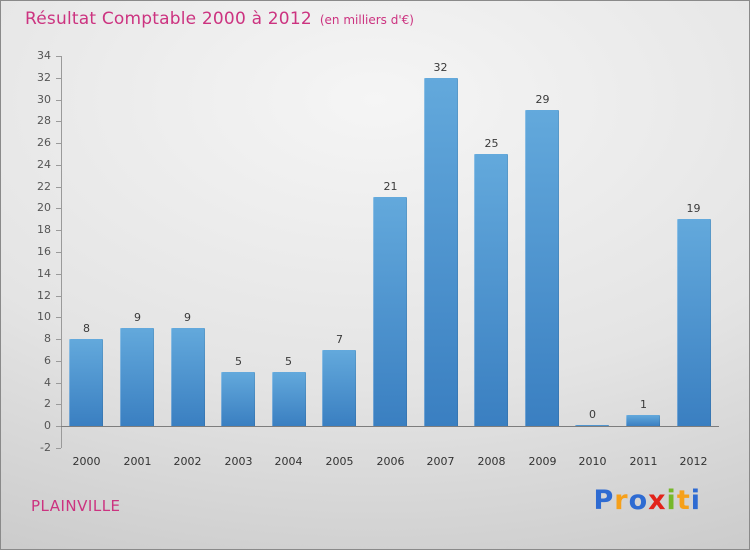 This screenshot has height=550, width=750. I want to click on x-tick-label: 2006, so click(390, 461).